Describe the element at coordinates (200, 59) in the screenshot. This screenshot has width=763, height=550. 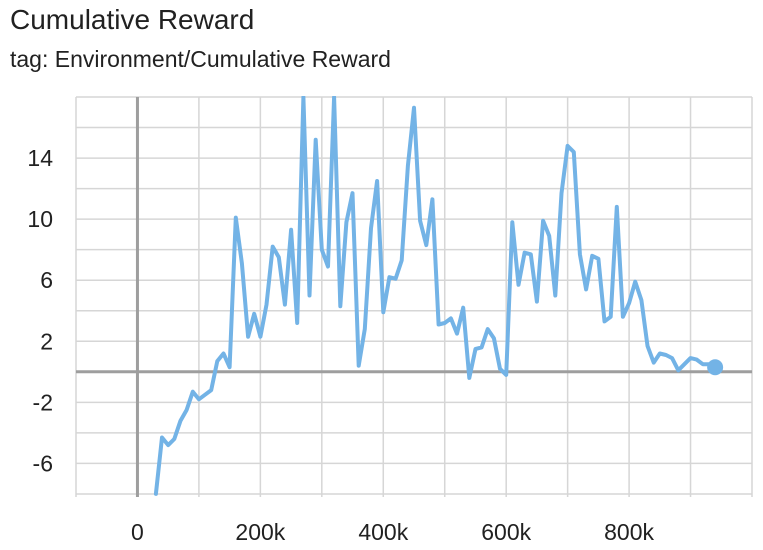
I see `chart-subtitle: tag: Environment/Cumulative Reward` at that location.